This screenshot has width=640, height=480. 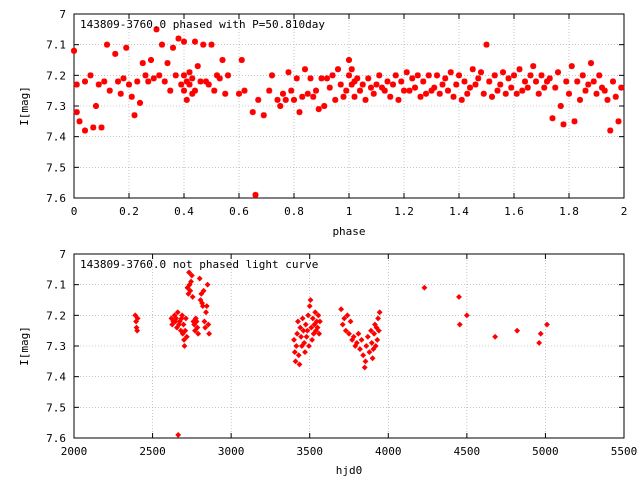 I want to click on chart-title: 143809-3760.0 phased with P=50.810day, so click(x=202, y=24).